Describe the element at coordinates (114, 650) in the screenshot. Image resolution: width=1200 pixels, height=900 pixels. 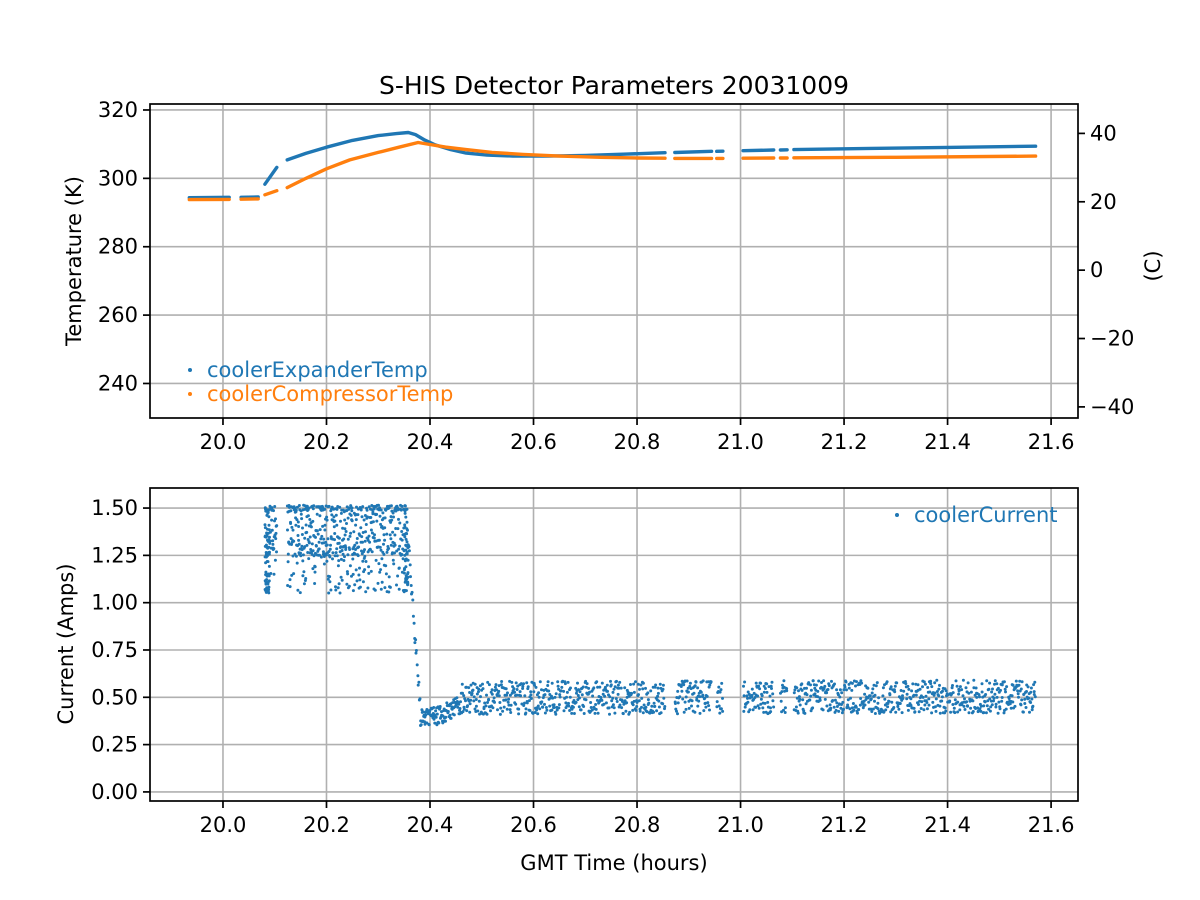
I see `tick-label: 0.75` at that location.